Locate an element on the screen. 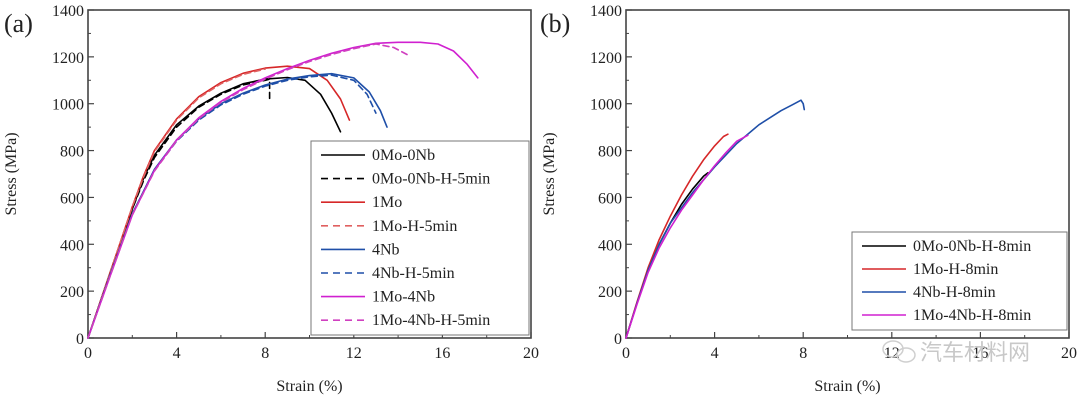  watermark-text: 汽车材料网 is located at coordinates (975, 353).